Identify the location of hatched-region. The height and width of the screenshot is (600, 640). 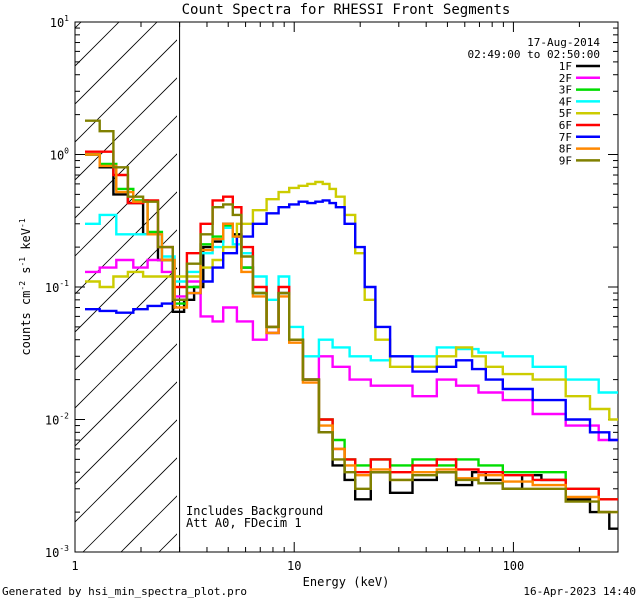
(126, 287).